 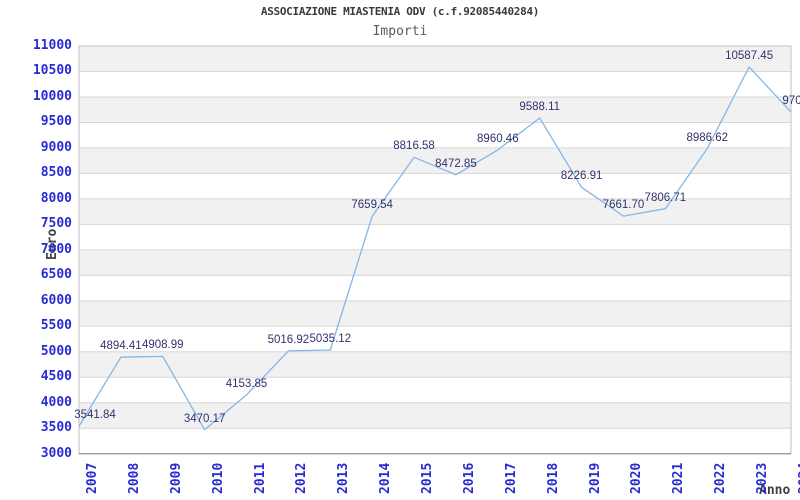 I want to click on x-tick-label: 2008, so click(x=134, y=478).